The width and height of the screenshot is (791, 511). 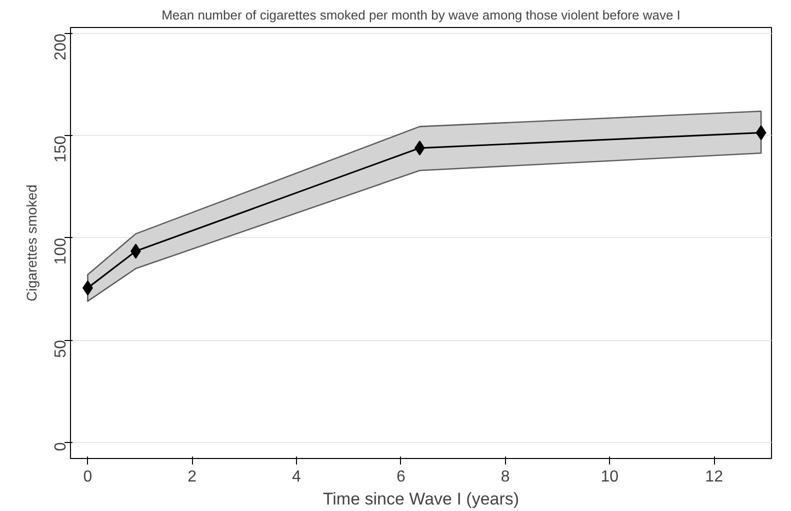 I want to click on y-tick-label: 200, so click(x=61, y=47).